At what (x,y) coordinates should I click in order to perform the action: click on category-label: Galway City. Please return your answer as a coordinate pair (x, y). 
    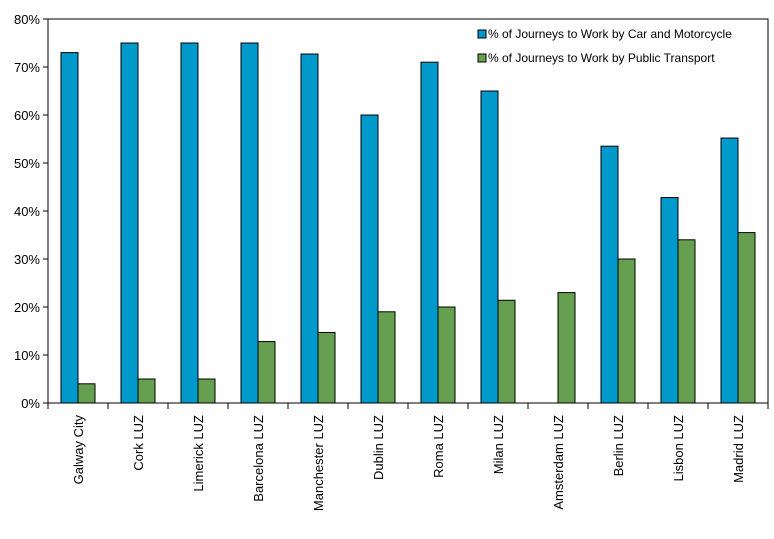
    Looking at the image, I should click on (78, 450).